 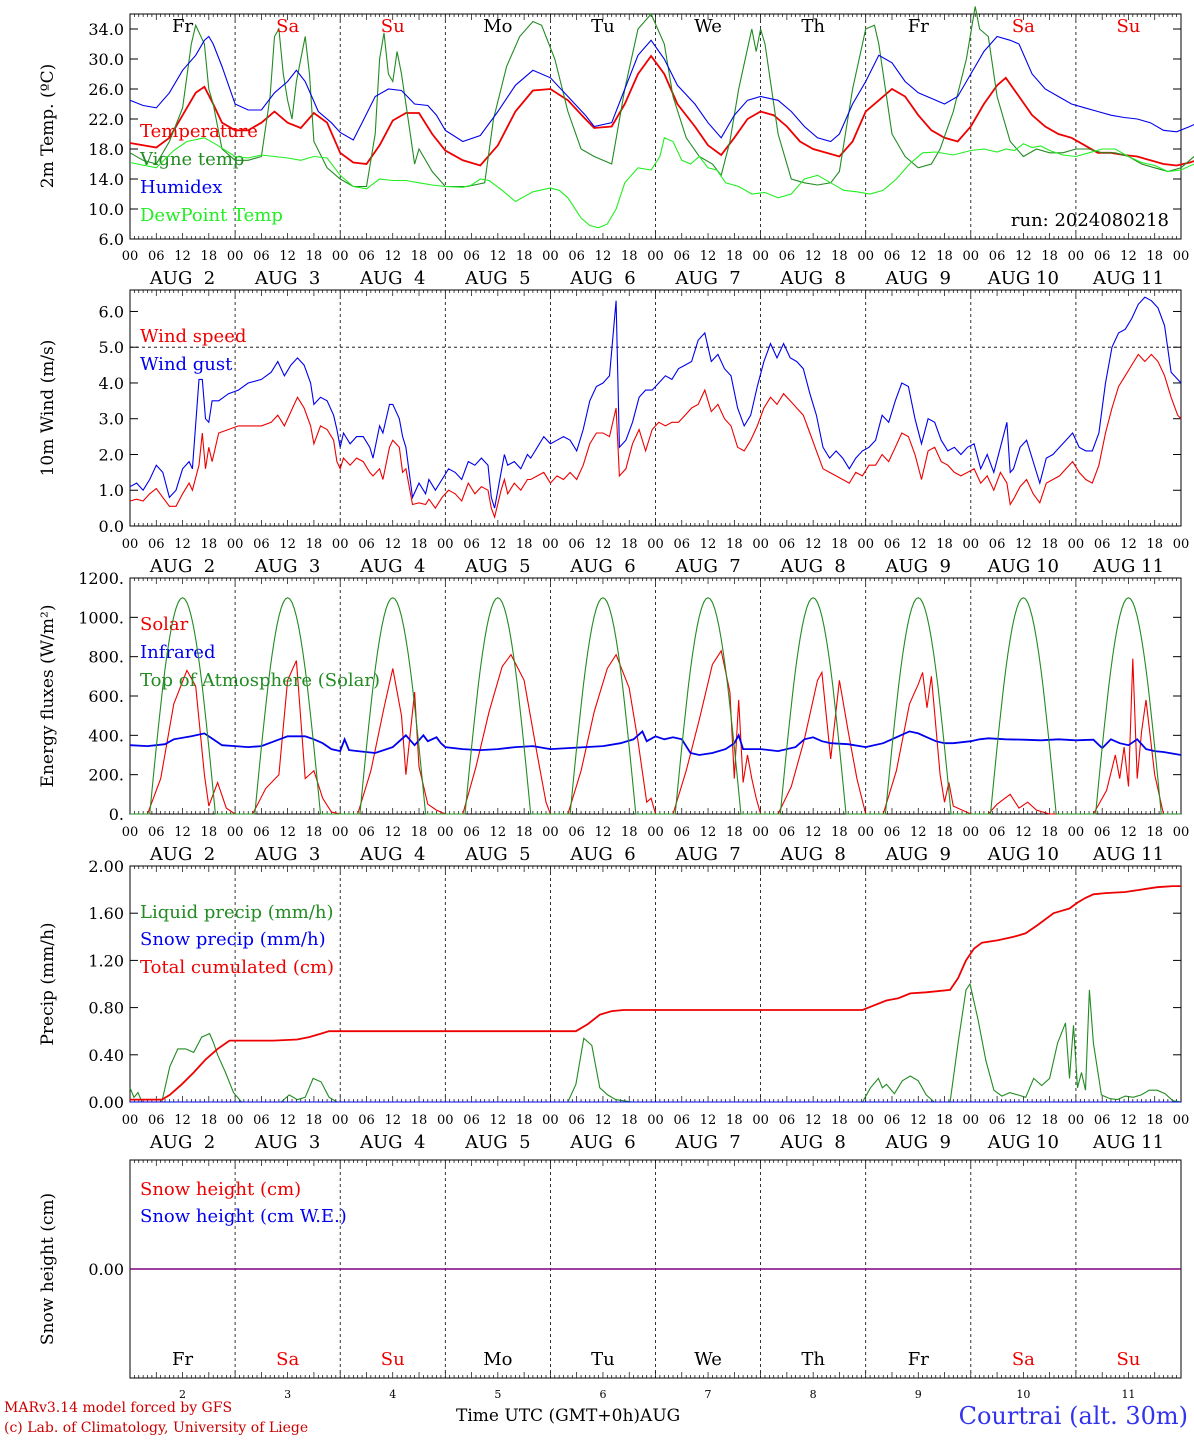 What do you see at coordinates (497, 1394) in the screenshot?
I see `day-number: 5` at bounding box center [497, 1394].